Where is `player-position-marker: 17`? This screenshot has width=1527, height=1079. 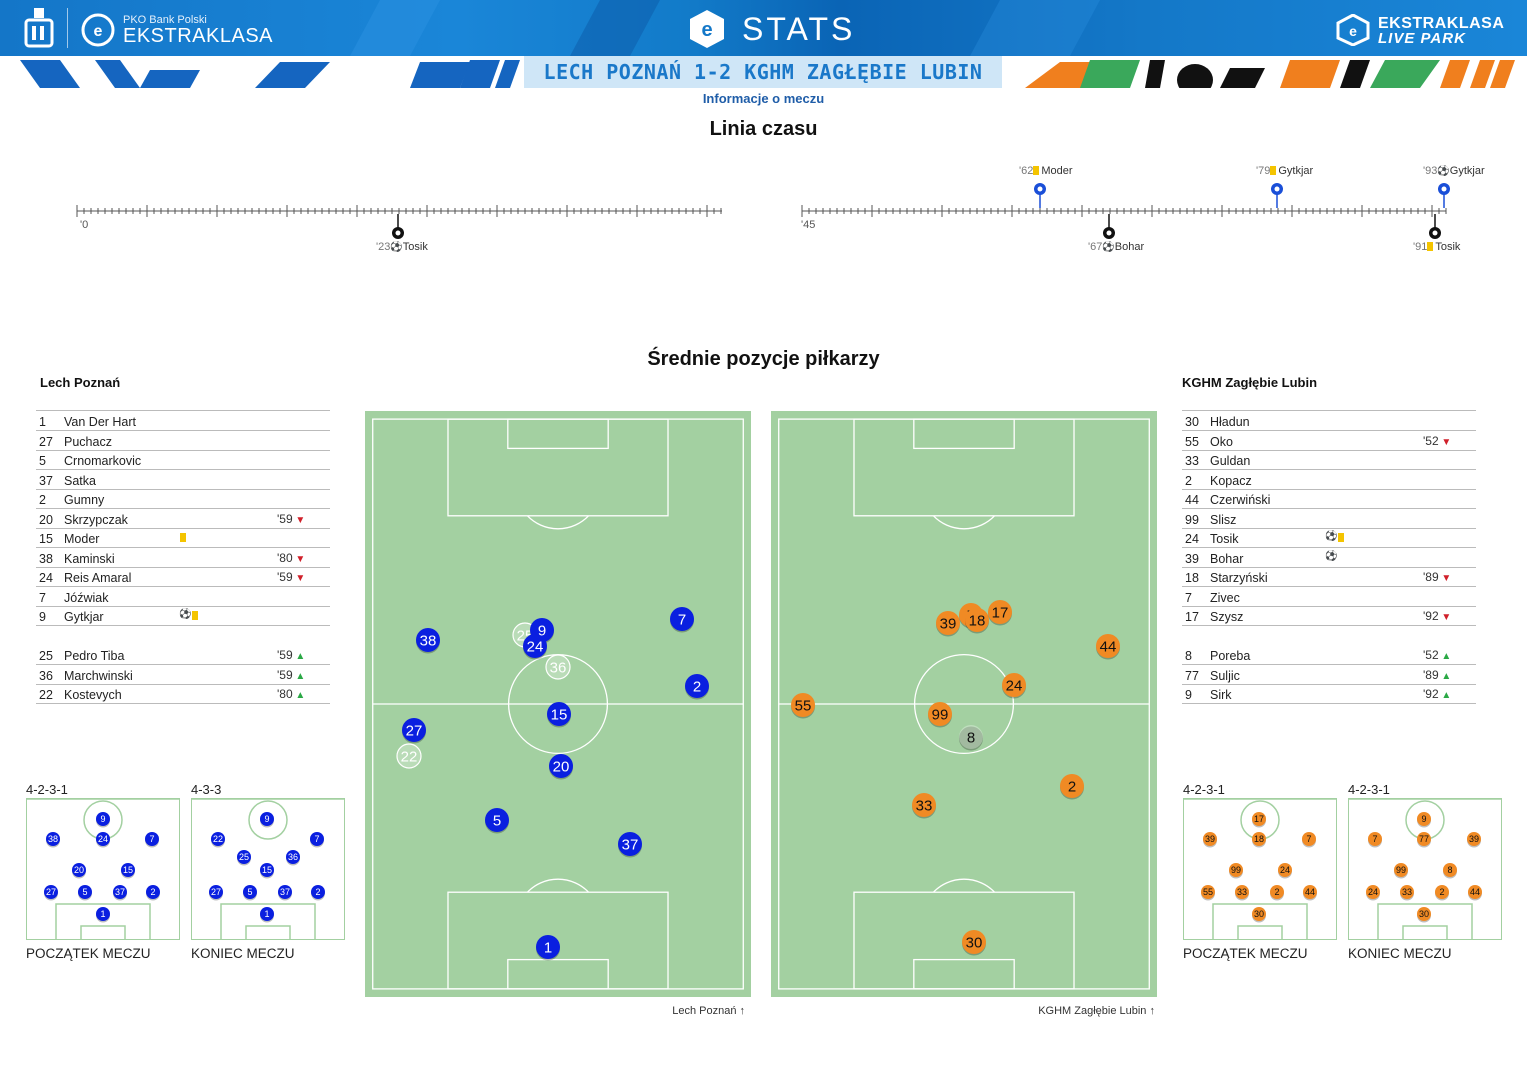
player-position-marker: 17 is located at coordinates (1000, 613).